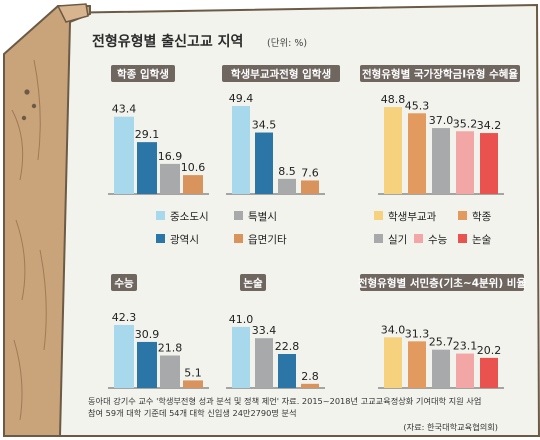 The height and width of the screenshot is (440, 540). Describe the element at coordinates (482, 240) in the screenshot. I see `legend-label: 논술` at that location.